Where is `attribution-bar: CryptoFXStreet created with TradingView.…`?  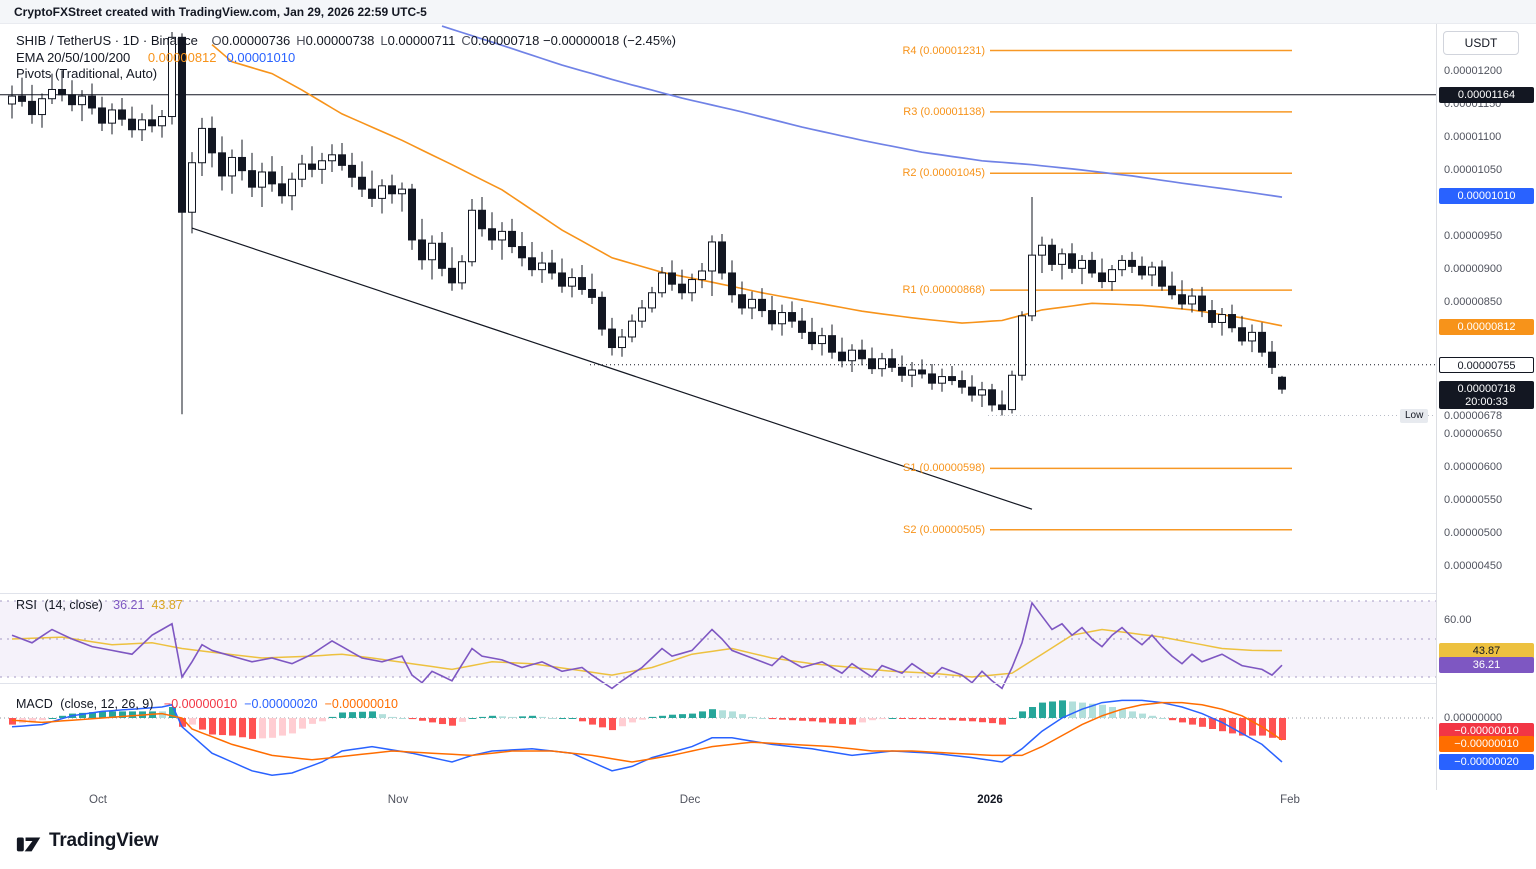
attribution-bar: CryptoFXStreet created with TradingView.… is located at coordinates (768, 12).